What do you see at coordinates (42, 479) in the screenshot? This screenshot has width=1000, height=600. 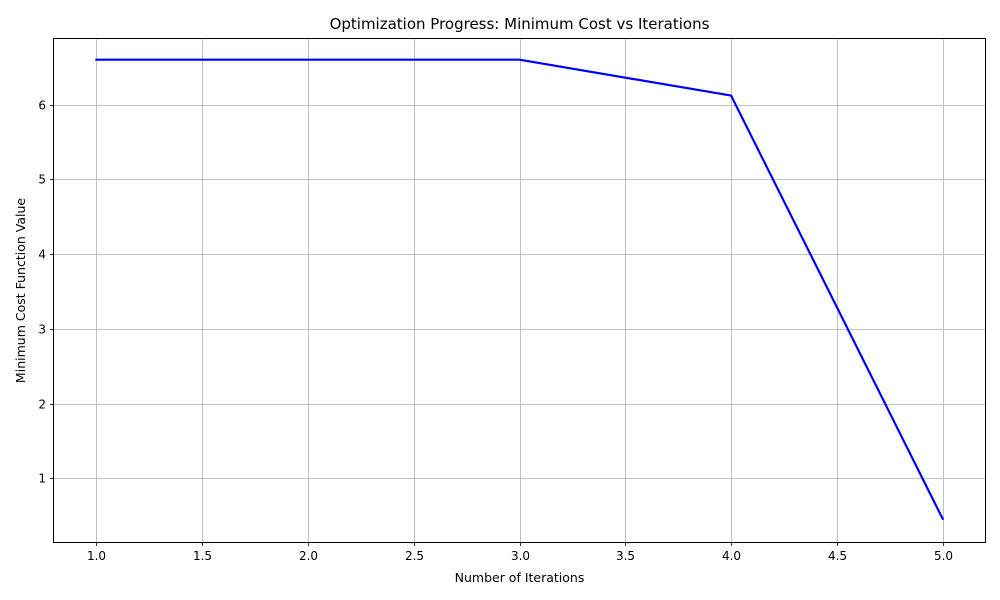 I see `y-tick-label: 1` at bounding box center [42, 479].